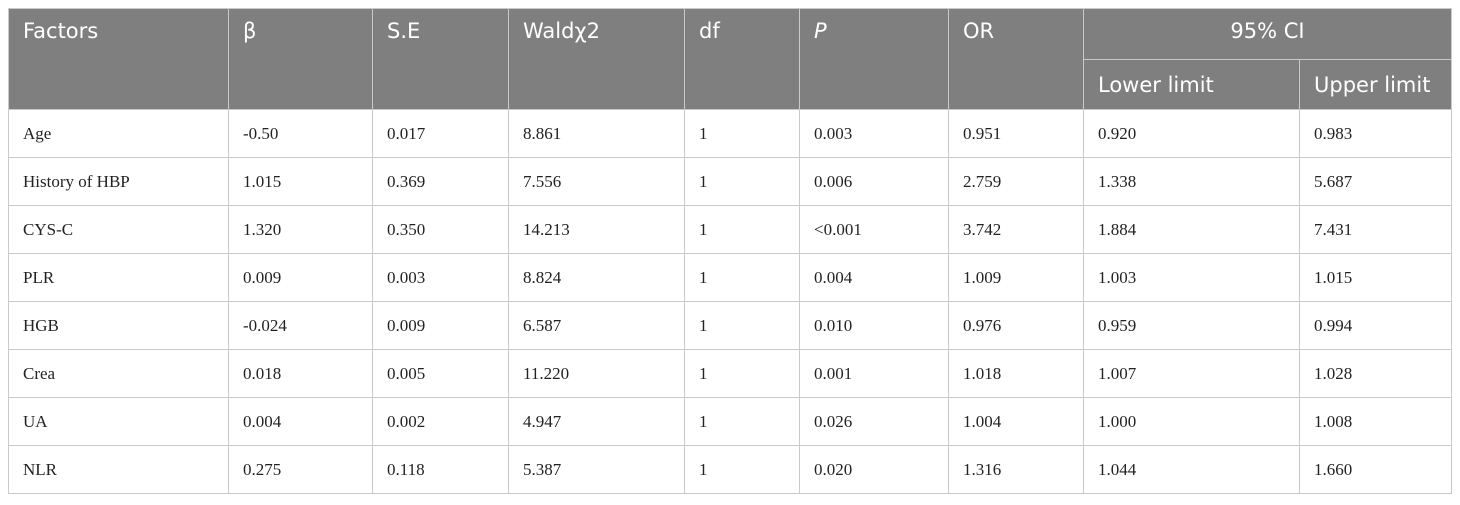 This screenshot has height=505, width=1460. I want to click on cell: 0.002, so click(440, 421).